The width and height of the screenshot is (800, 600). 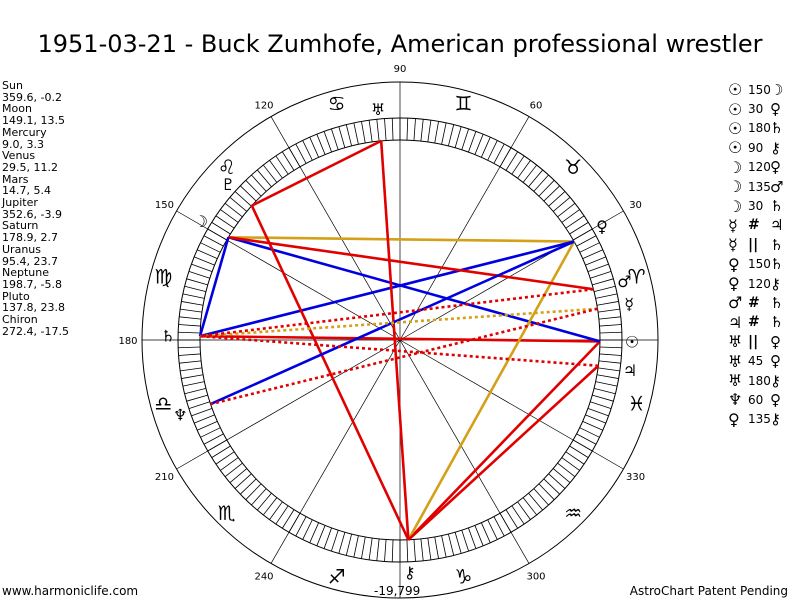 What do you see at coordinates (756, 147) in the screenshot?
I see `aspect-value: 90` at bounding box center [756, 147].